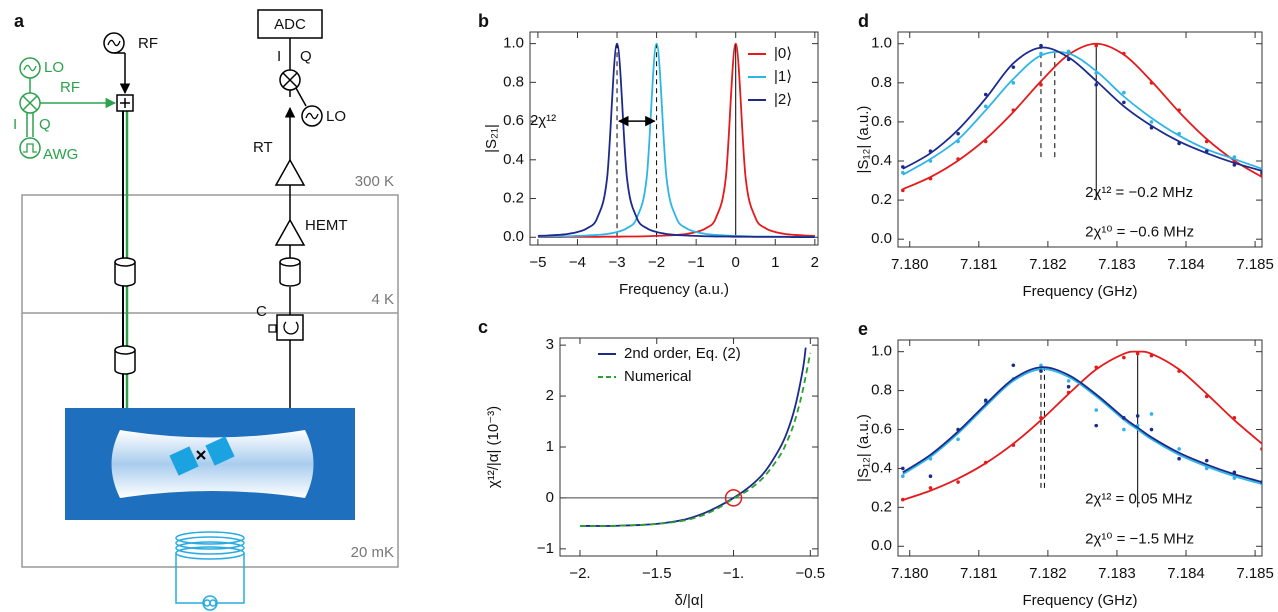 Image resolution: width=1278 pixels, height=612 pixels. What do you see at coordinates (290, 327) in the screenshot?
I see `circulator` at bounding box center [290, 327].